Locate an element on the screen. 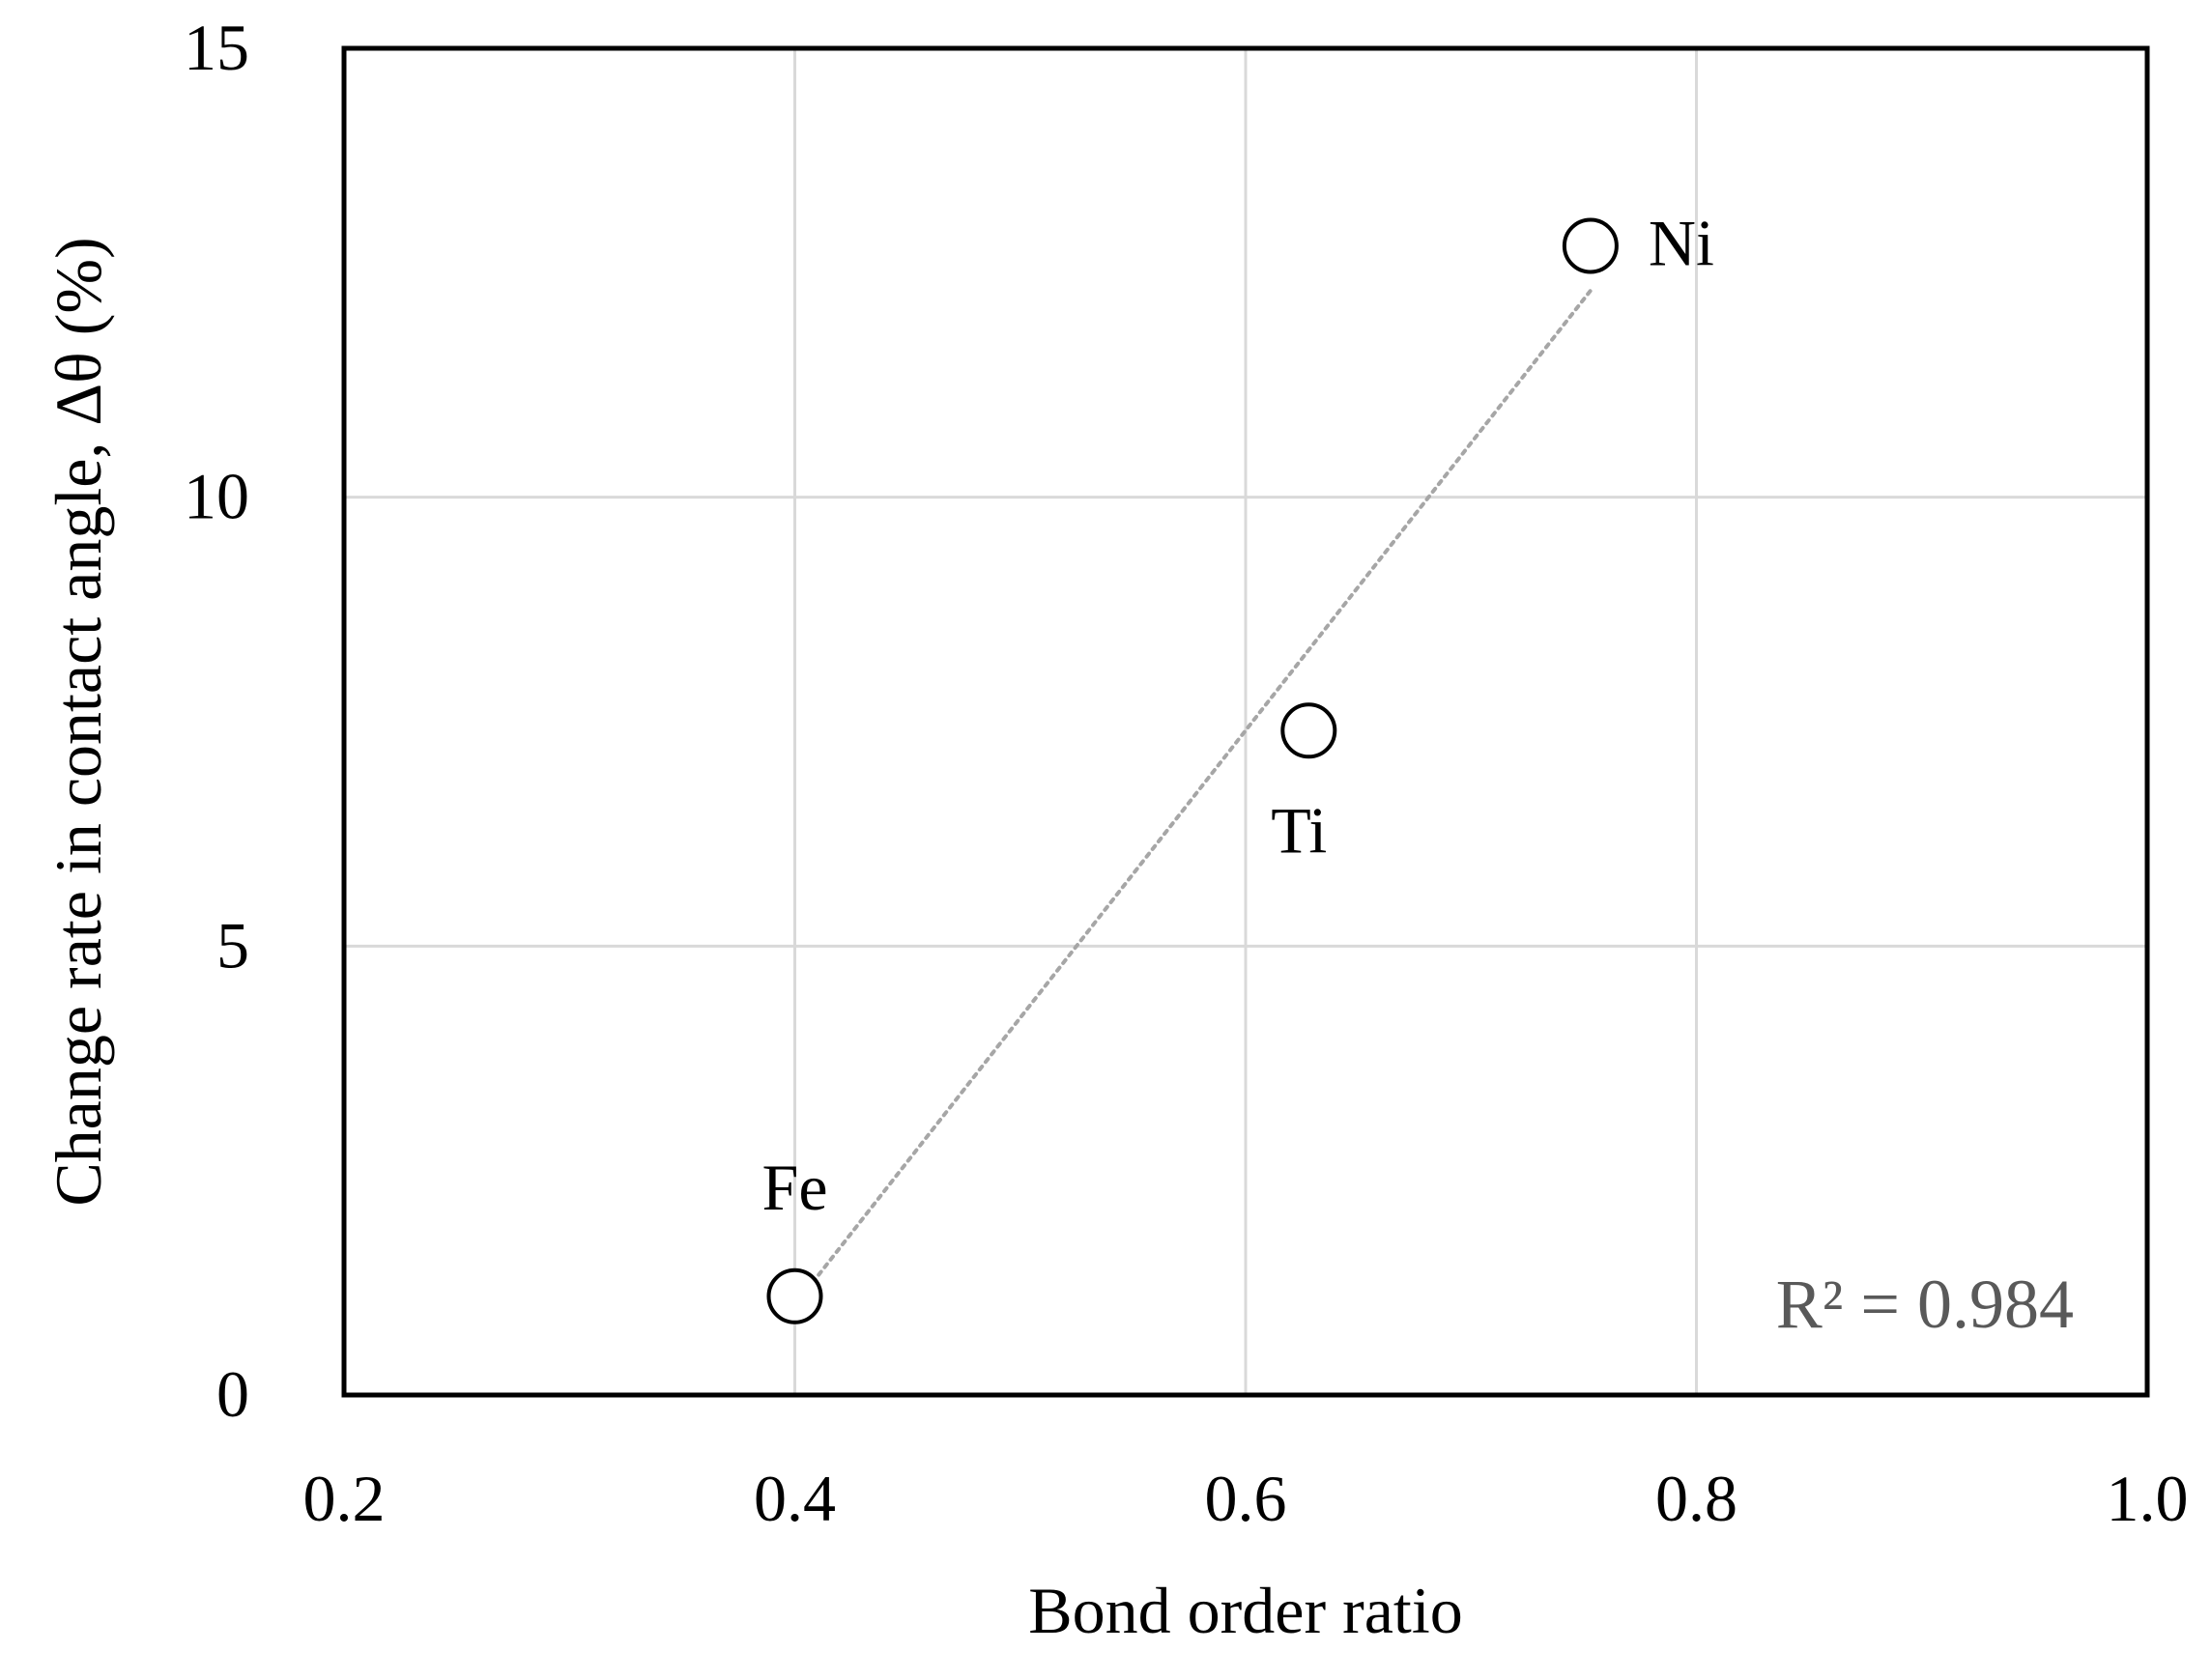 This screenshot has height=1680, width=2211. r-squared-annotation: R² = 0.984 is located at coordinates (1925, 1305).